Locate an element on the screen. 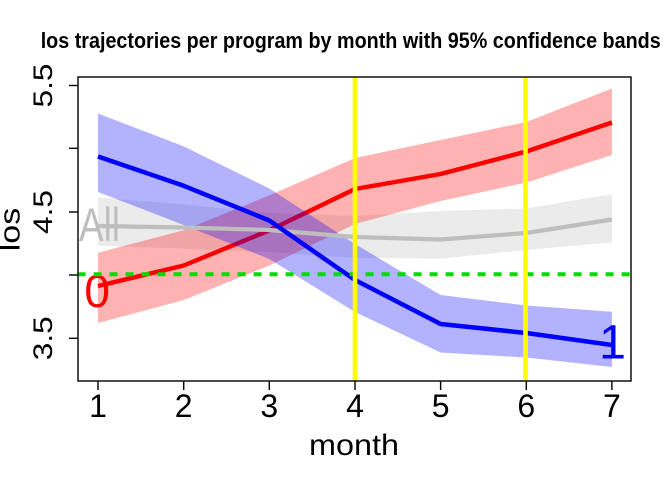  svg-text: 6 is located at coordinates (526, 406).